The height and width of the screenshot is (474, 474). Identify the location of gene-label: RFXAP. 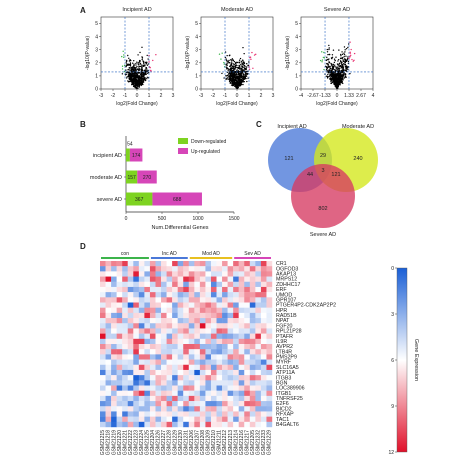
(285, 415).